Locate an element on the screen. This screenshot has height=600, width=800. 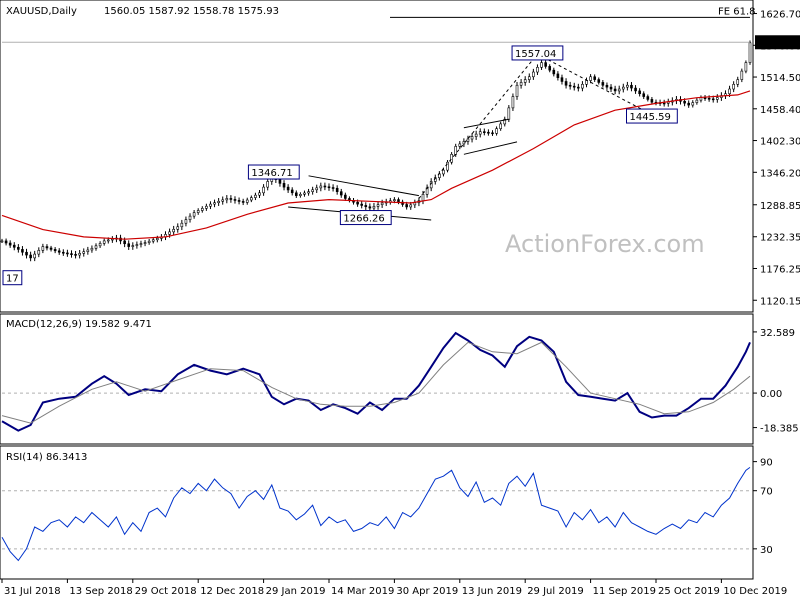
x-tick-label: 30 Apr 2019 is located at coordinates (427, 591).